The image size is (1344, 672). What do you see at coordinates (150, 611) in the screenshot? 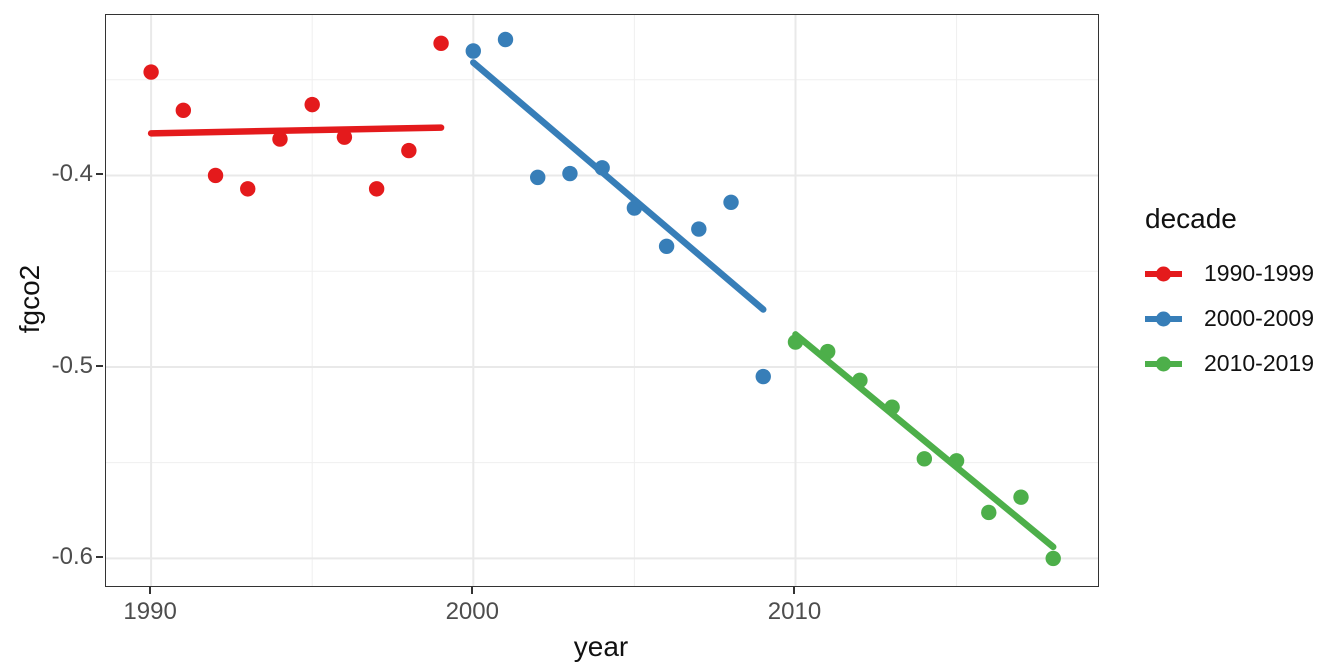
I see `x-tick-label: 1990` at bounding box center [150, 611].